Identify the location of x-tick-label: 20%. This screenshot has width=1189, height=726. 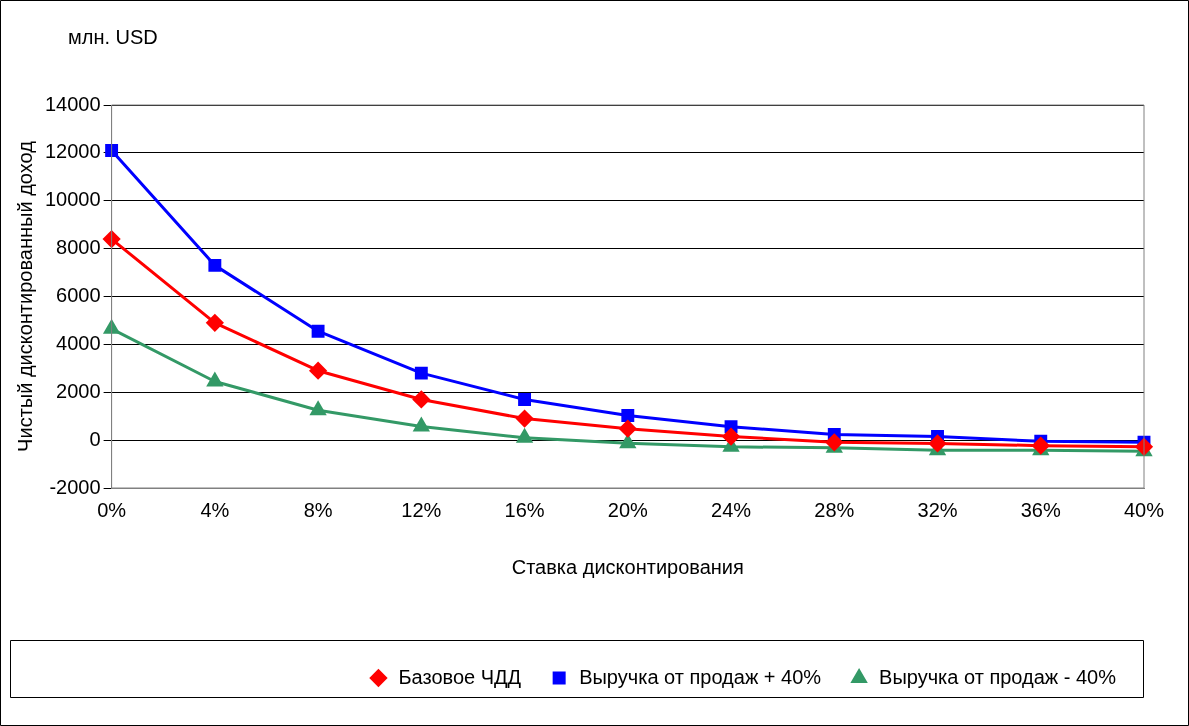
(628, 509).